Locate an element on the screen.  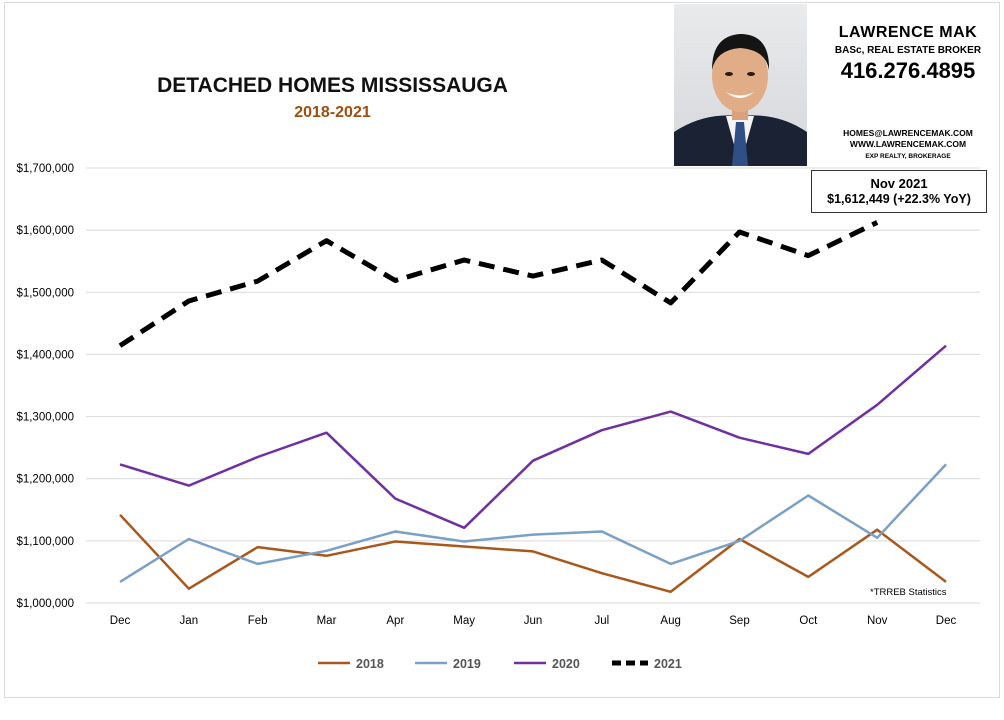
x-tick-label: Sep is located at coordinates (739, 621).